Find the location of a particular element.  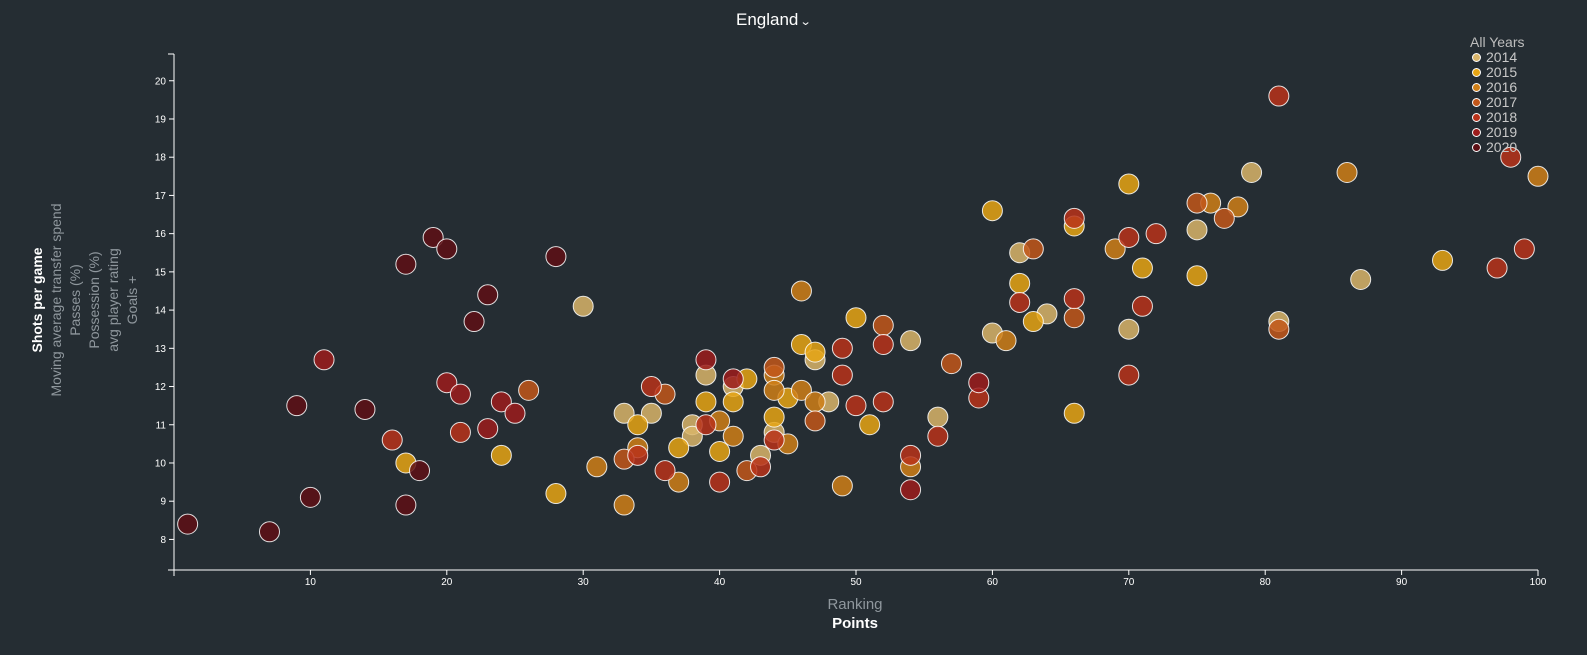

x-option-points: Points is located at coordinates (855, 623).